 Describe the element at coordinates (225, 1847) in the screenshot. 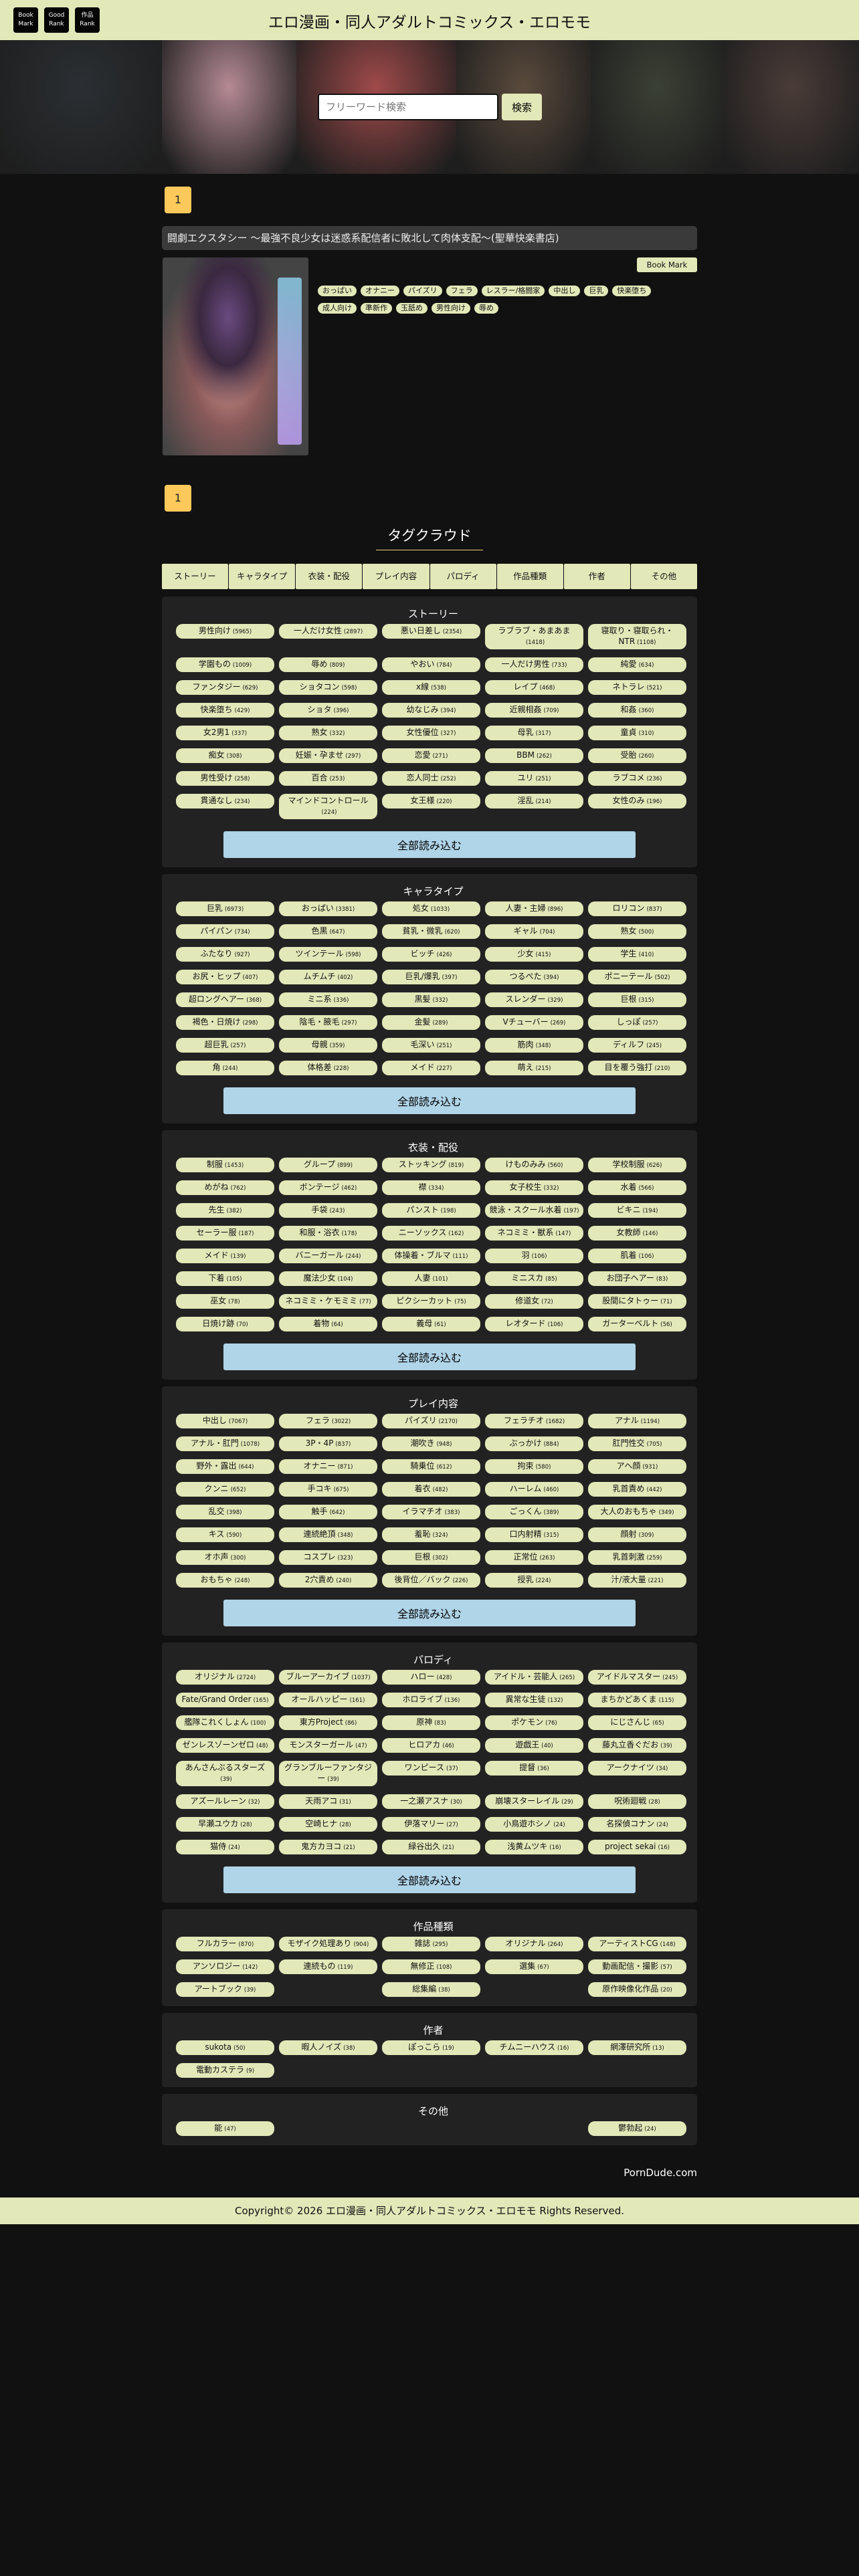

I see `tag: 猫侍24` at that location.